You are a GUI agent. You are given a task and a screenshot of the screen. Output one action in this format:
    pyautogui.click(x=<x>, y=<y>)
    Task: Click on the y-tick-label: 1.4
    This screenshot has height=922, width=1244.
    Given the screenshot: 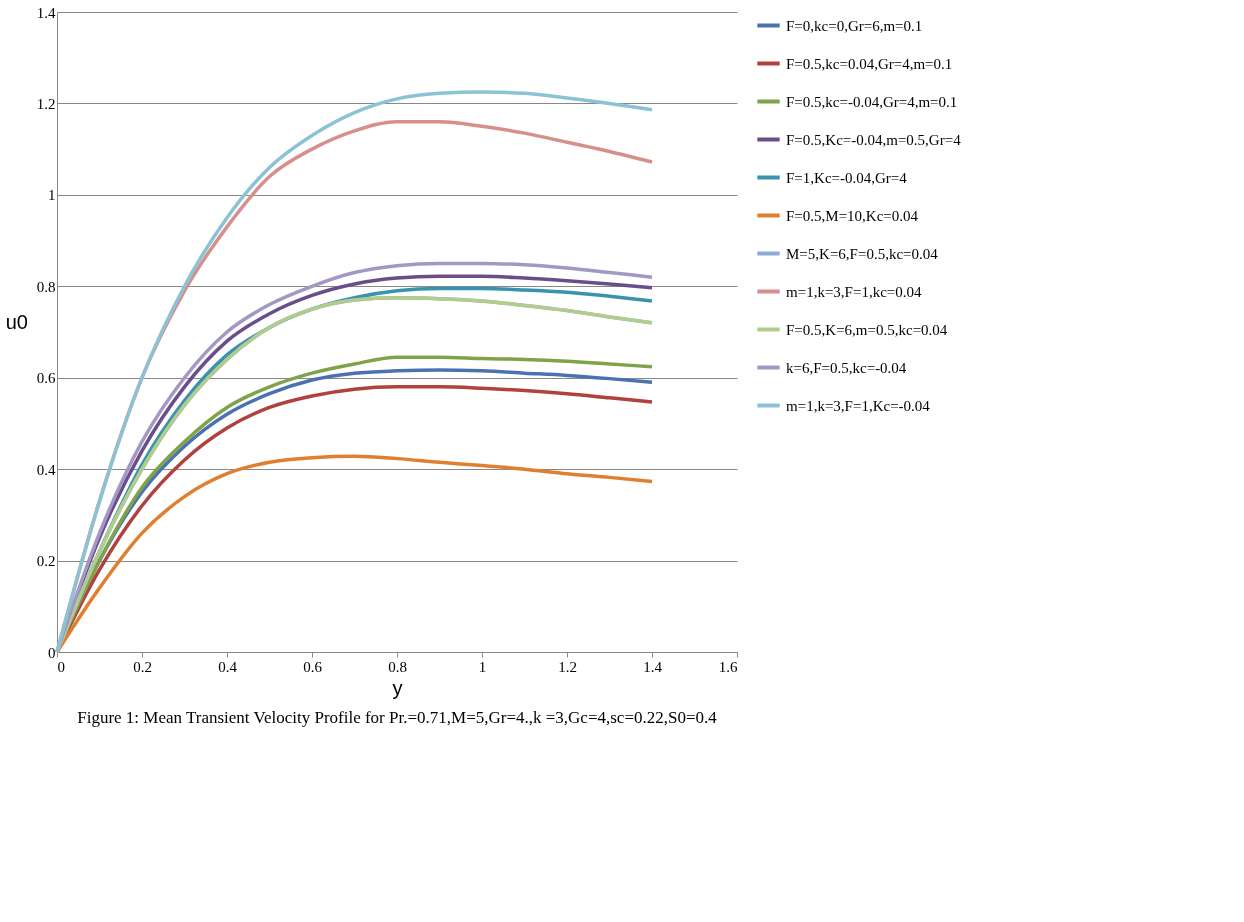 What is the action you would take?
    pyautogui.click(x=46, y=12)
    